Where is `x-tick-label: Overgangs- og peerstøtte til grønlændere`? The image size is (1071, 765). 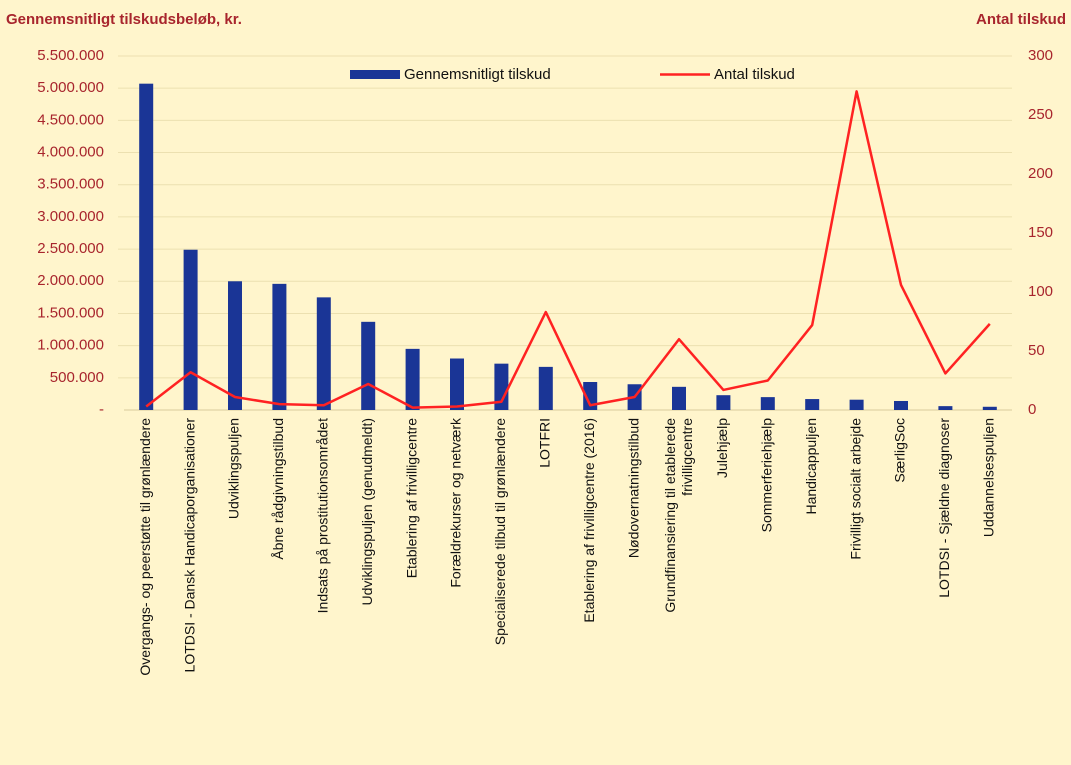 x-tick-label: Overgangs- og peerstøtte til grønlændere is located at coordinates (145, 547).